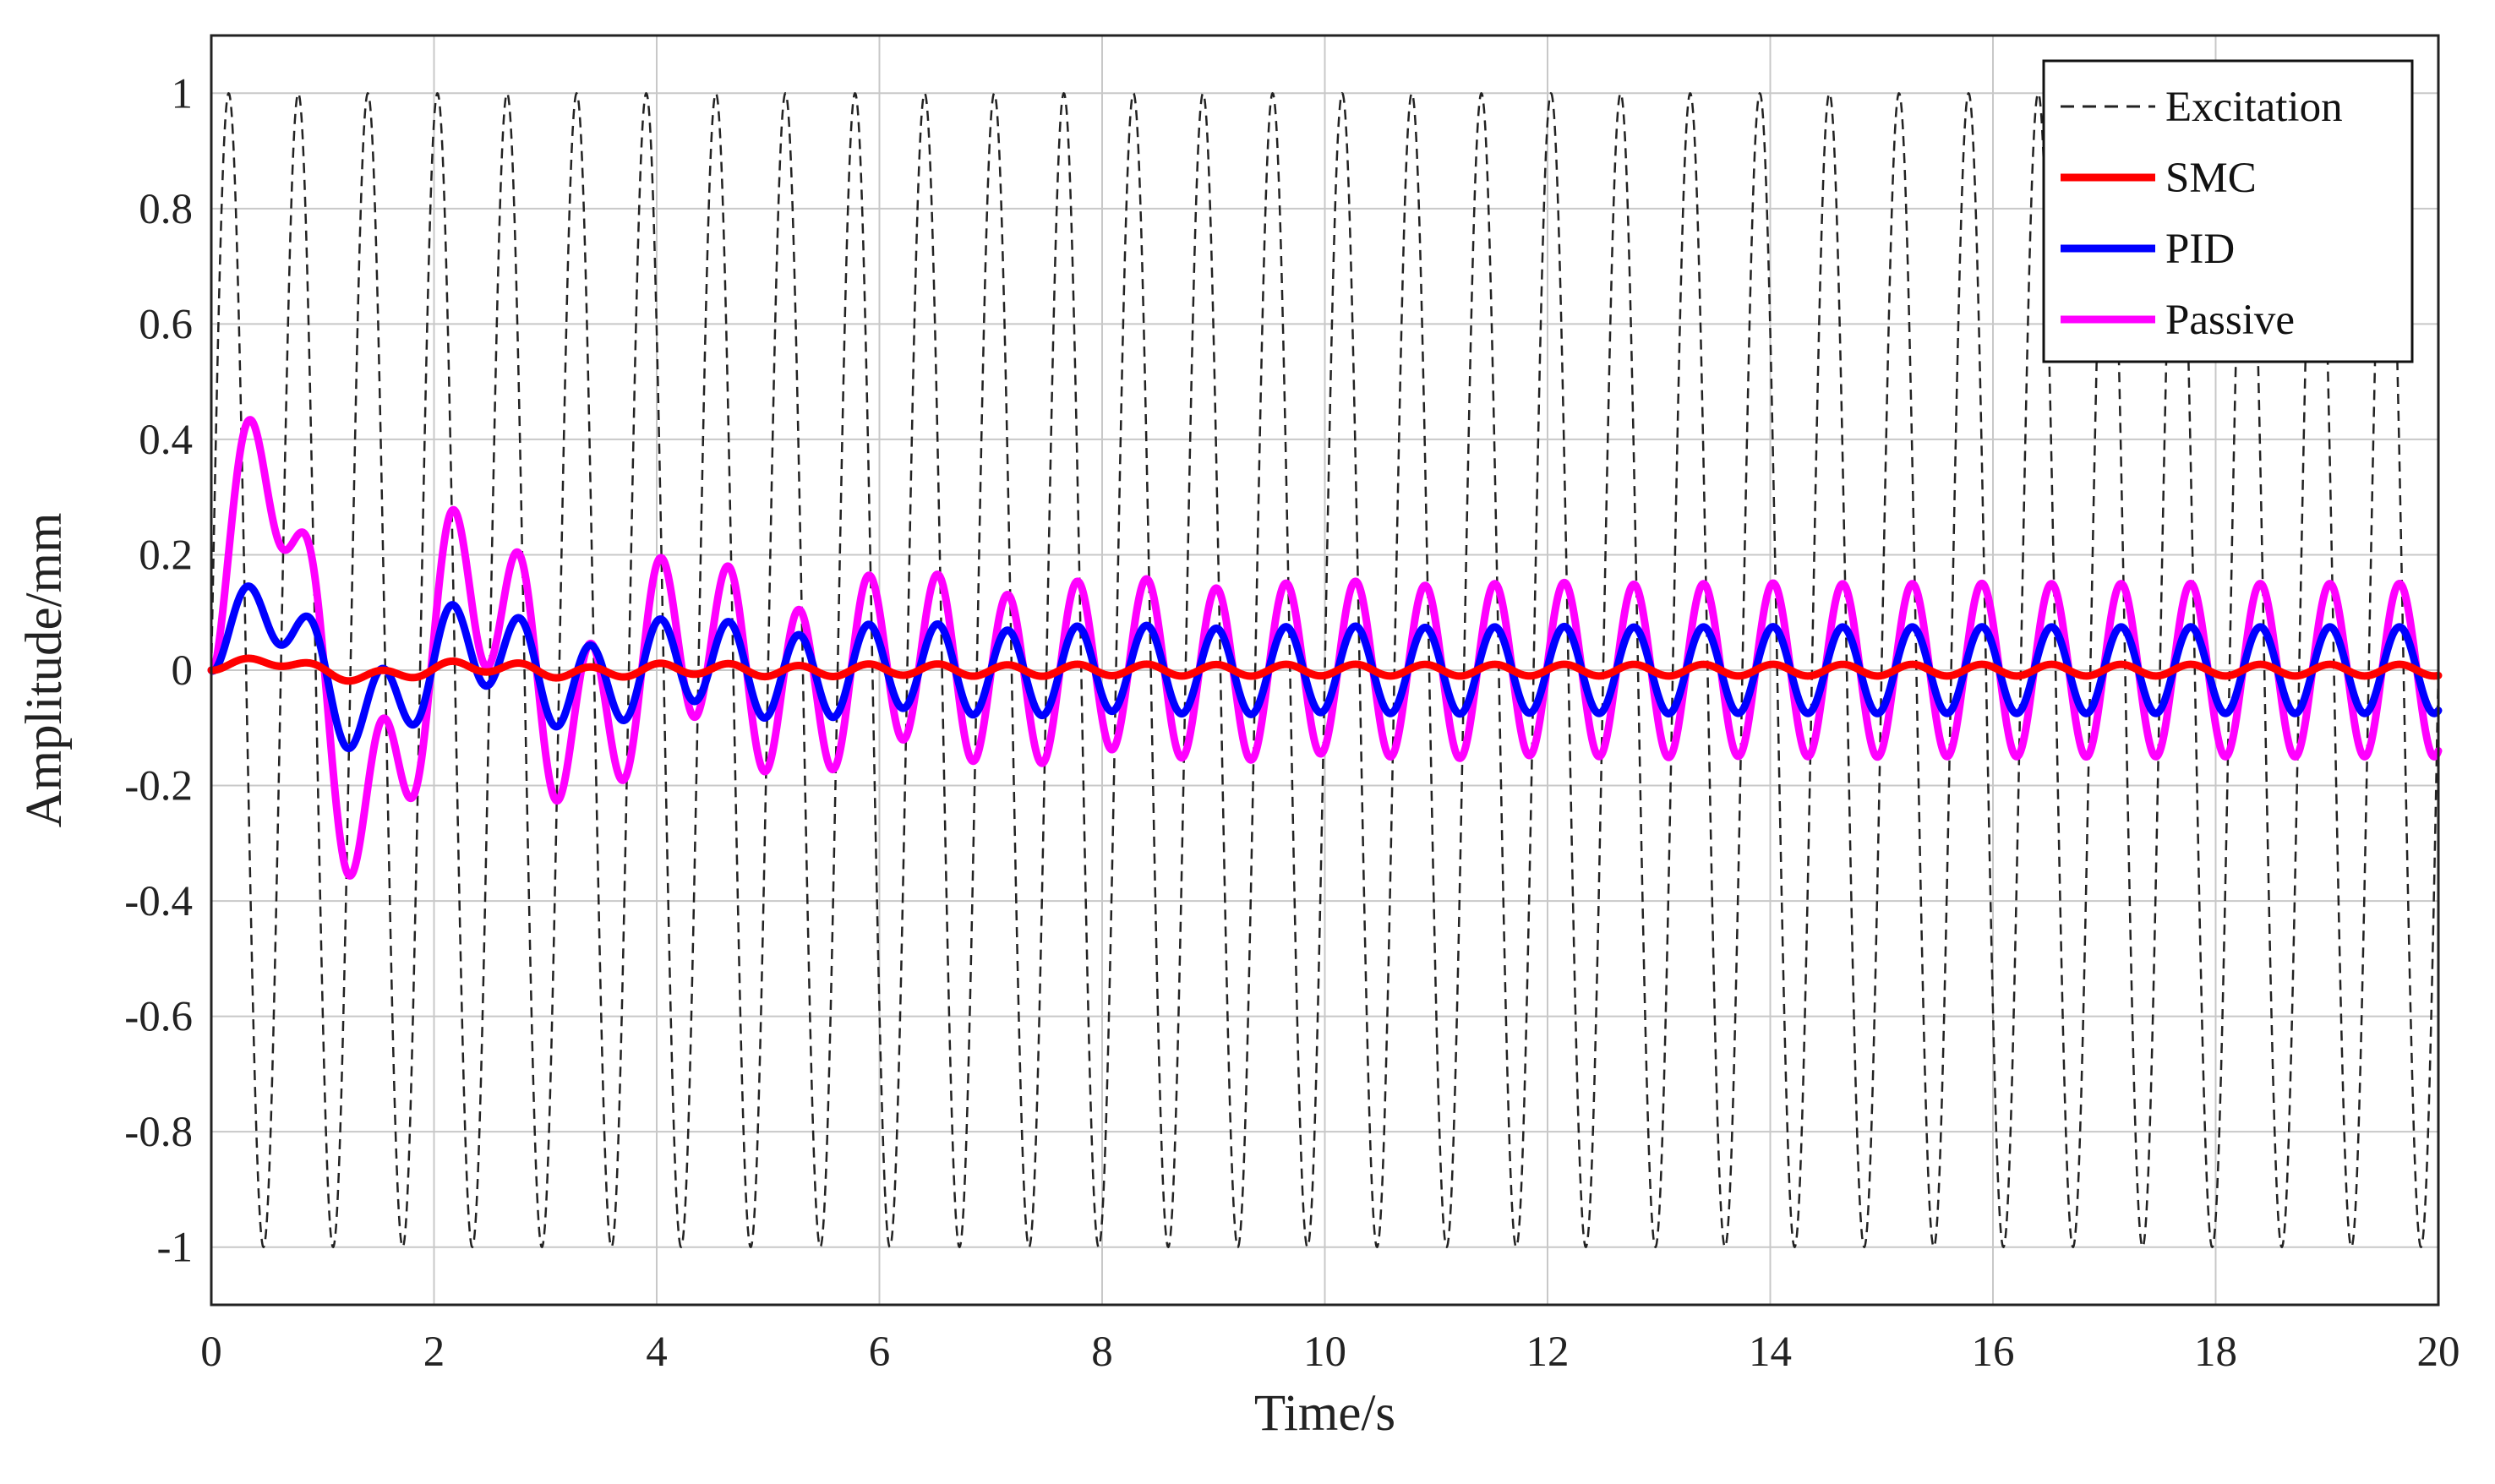  Describe the element at coordinates (166, 210) in the screenshot. I see `y-tick-label: 0.8` at that location.